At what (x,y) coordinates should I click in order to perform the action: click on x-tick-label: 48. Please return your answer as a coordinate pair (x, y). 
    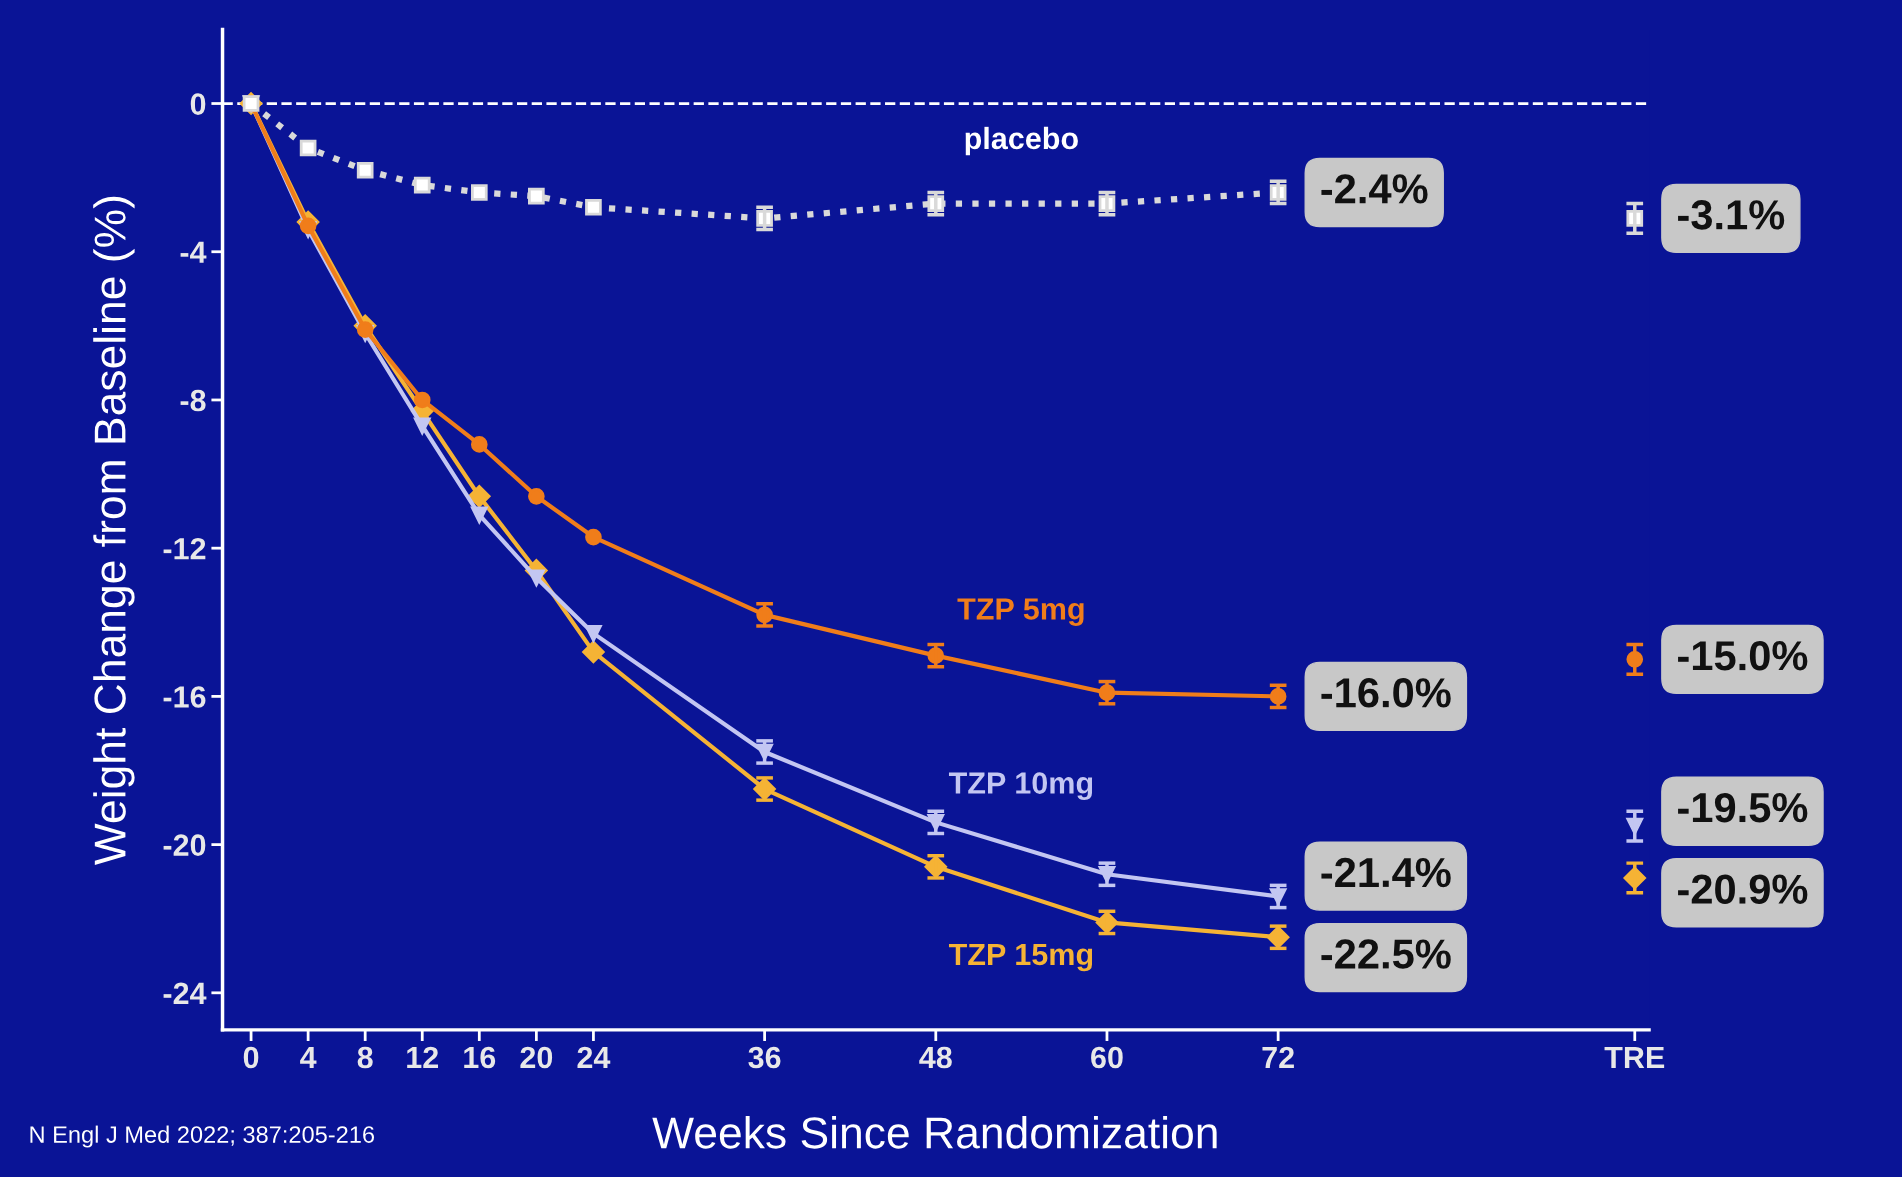
    Looking at the image, I should click on (935, 1057).